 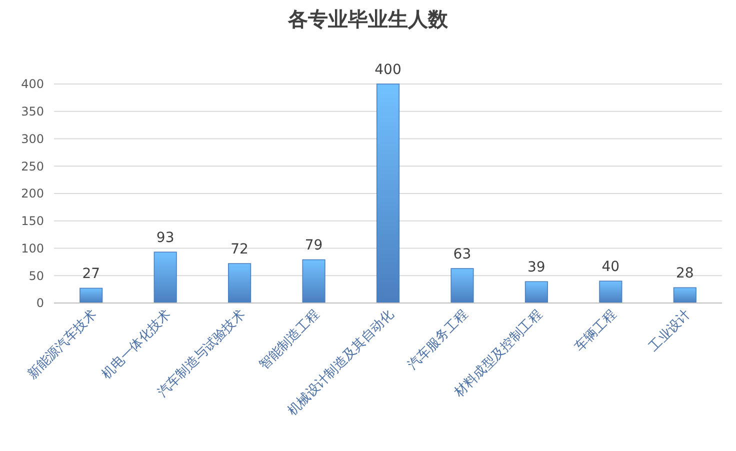 I want to click on y-tick-label: 350, so click(x=32, y=111).